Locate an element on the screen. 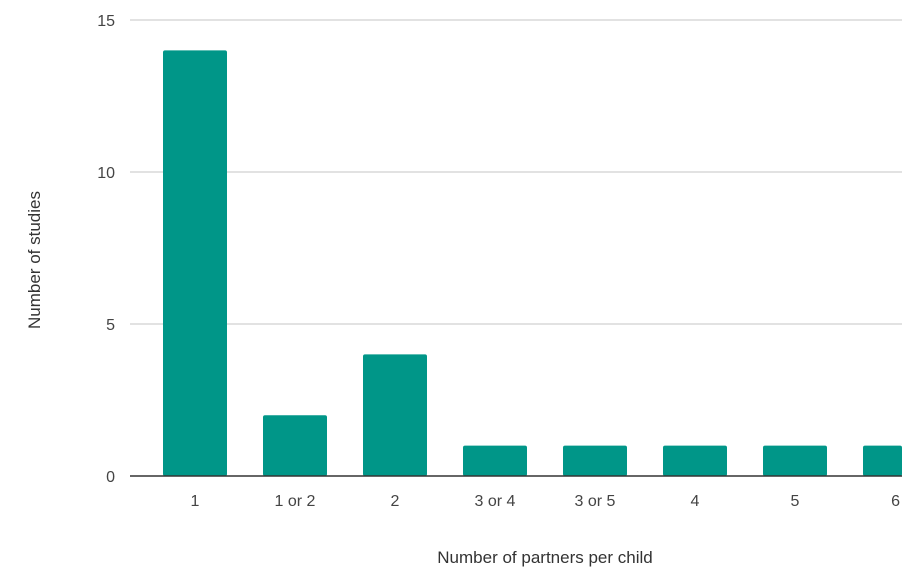 The height and width of the screenshot is (569, 902). y-tick-labels: 0 5 10 15 is located at coordinates (106, 249).